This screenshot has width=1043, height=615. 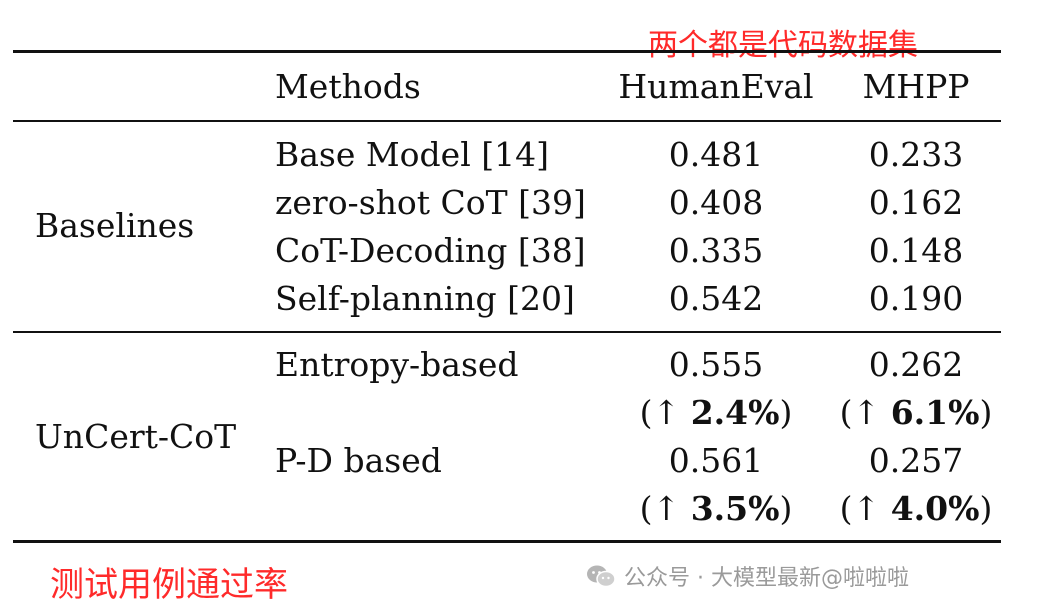 What do you see at coordinates (601, 576) in the screenshot?
I see `wechat-icon` at bounding box center [601, 576].